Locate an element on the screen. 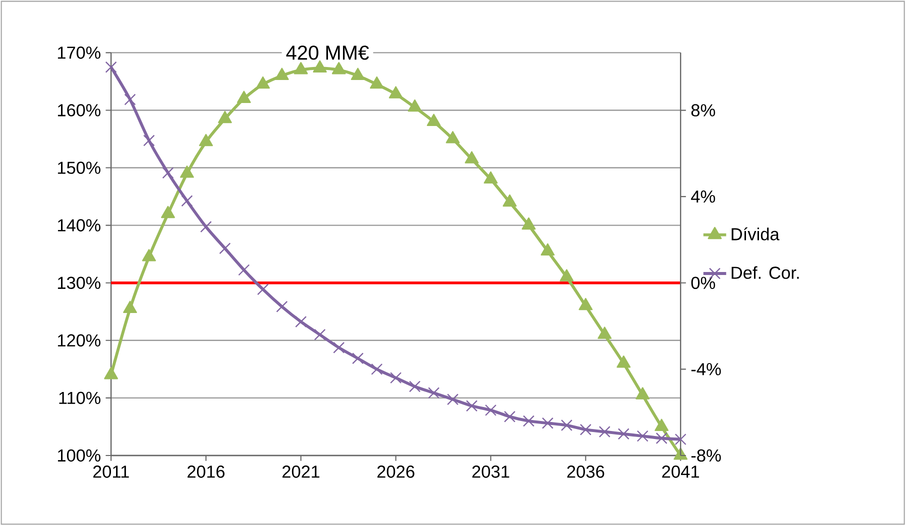 The image size is (911, 526). y2-tick-label: -8% is located at coordinates (706, 456).